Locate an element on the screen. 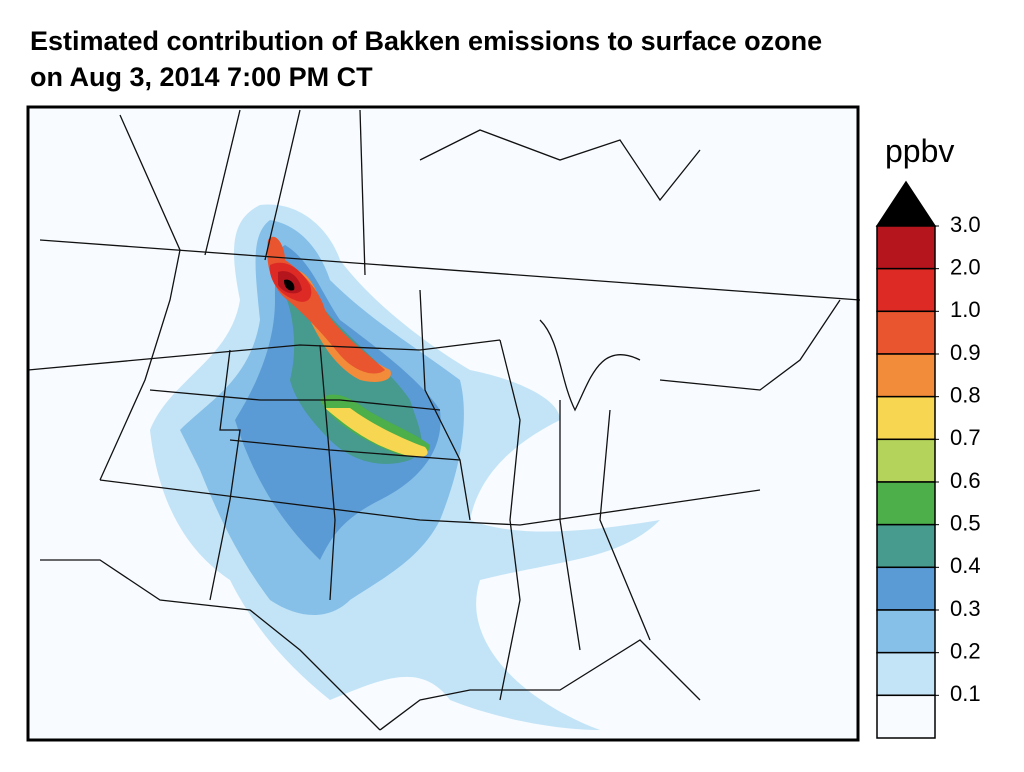 The width and height of the screenshot is (1024, 772). colorbar-label: 0.8 is located at coordinates (965, 394).